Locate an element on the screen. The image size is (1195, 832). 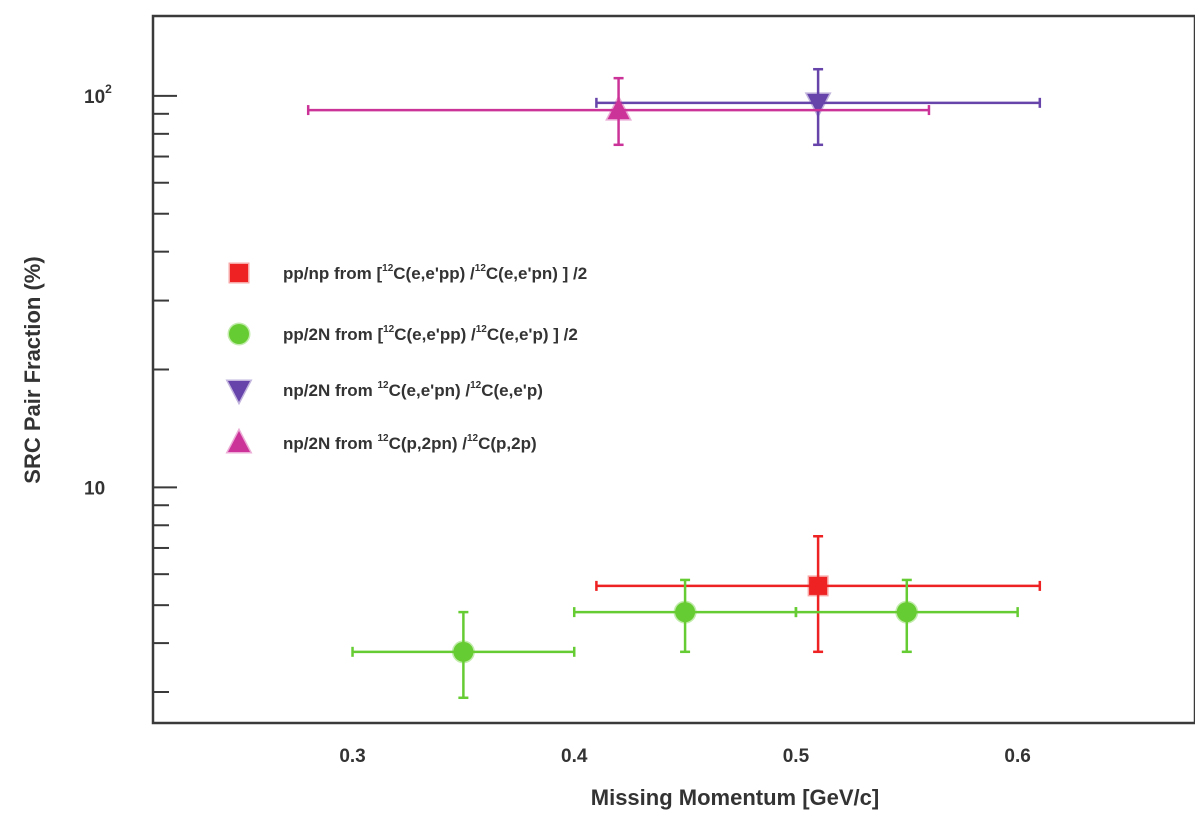
x-axis-title: Missing Momentum [GeV/c] is located at coordinates (735, 797).